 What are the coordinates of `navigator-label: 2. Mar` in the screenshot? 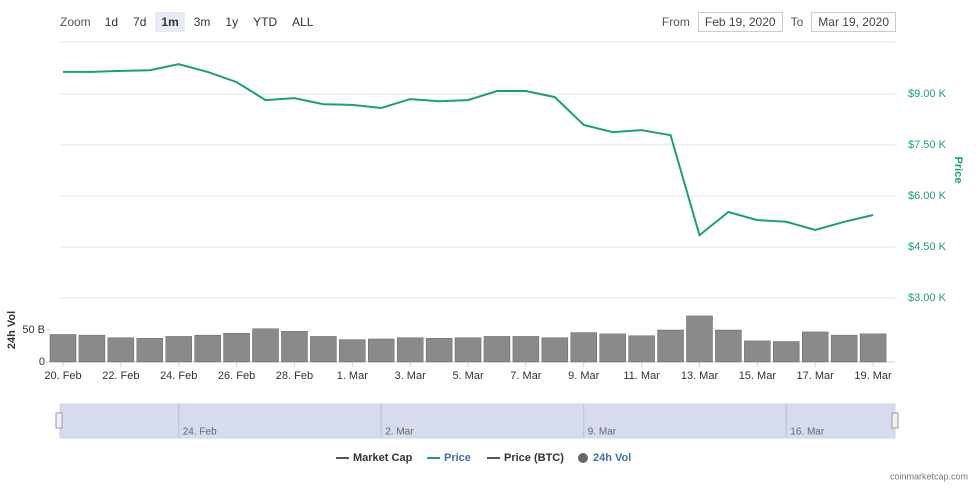 It's located at (399, 432).